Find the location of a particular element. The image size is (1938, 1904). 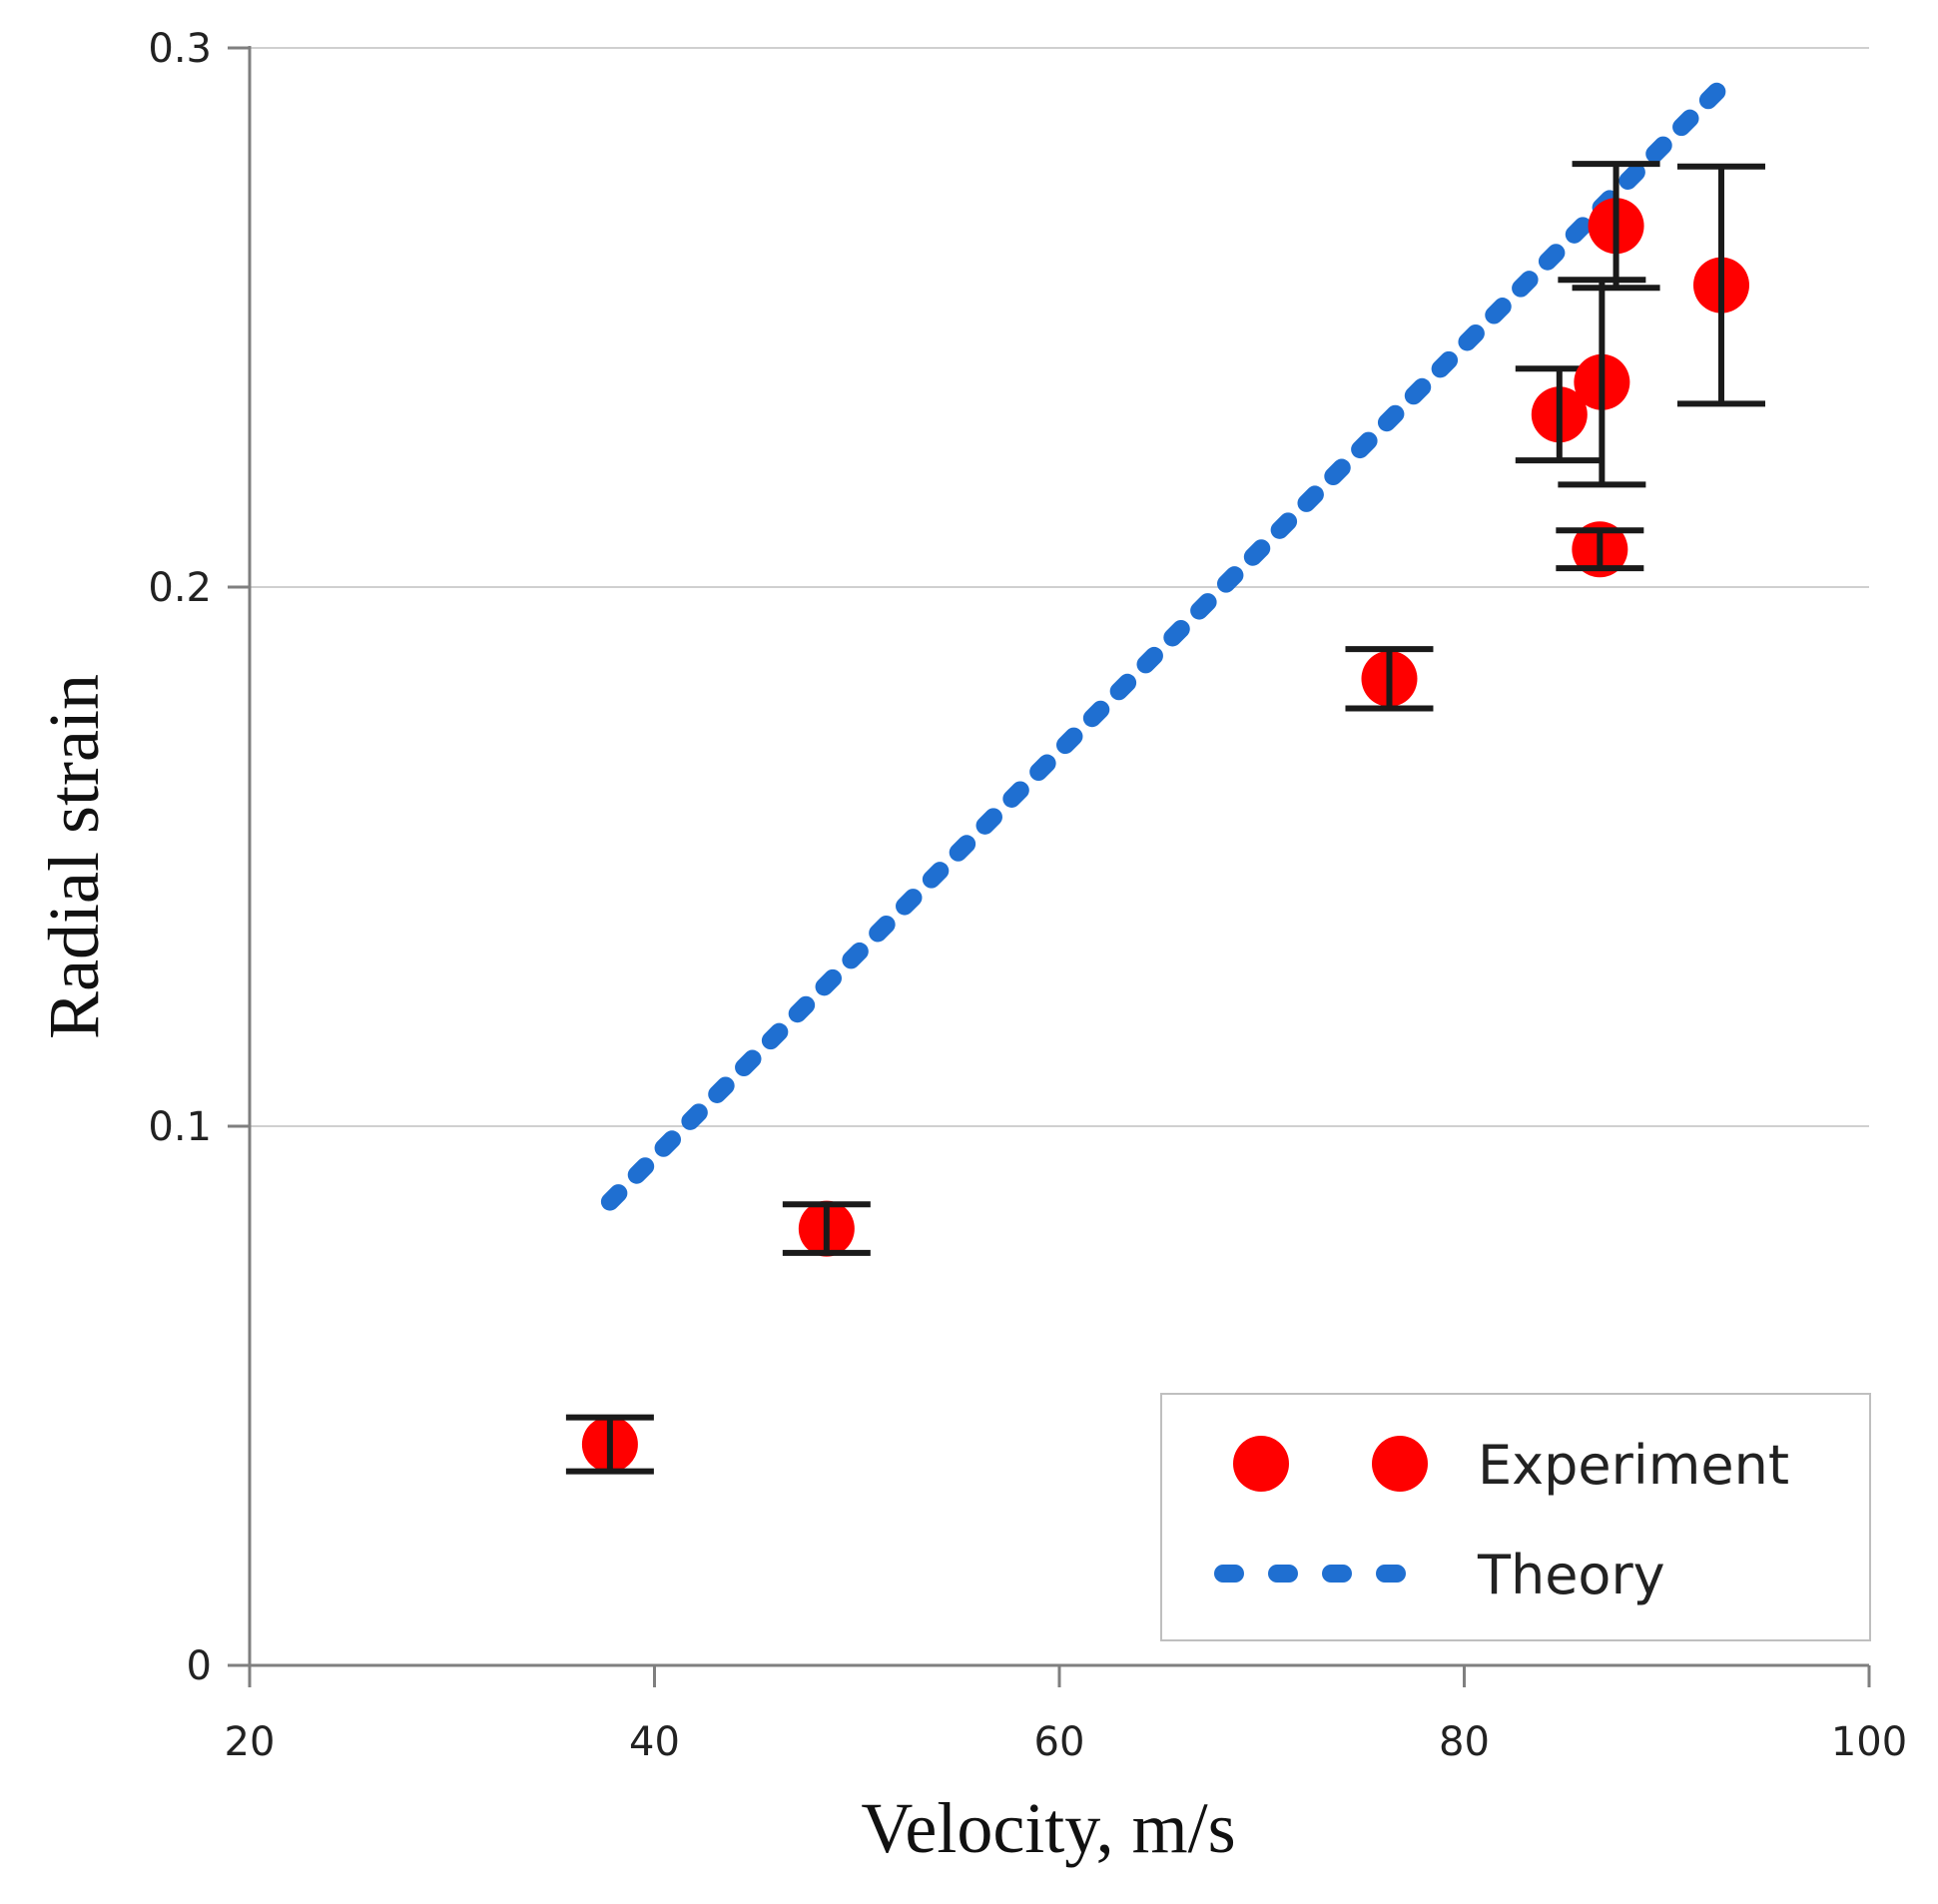

y-tick-label-1: 0.1 is located at coordinates (180, 1127).